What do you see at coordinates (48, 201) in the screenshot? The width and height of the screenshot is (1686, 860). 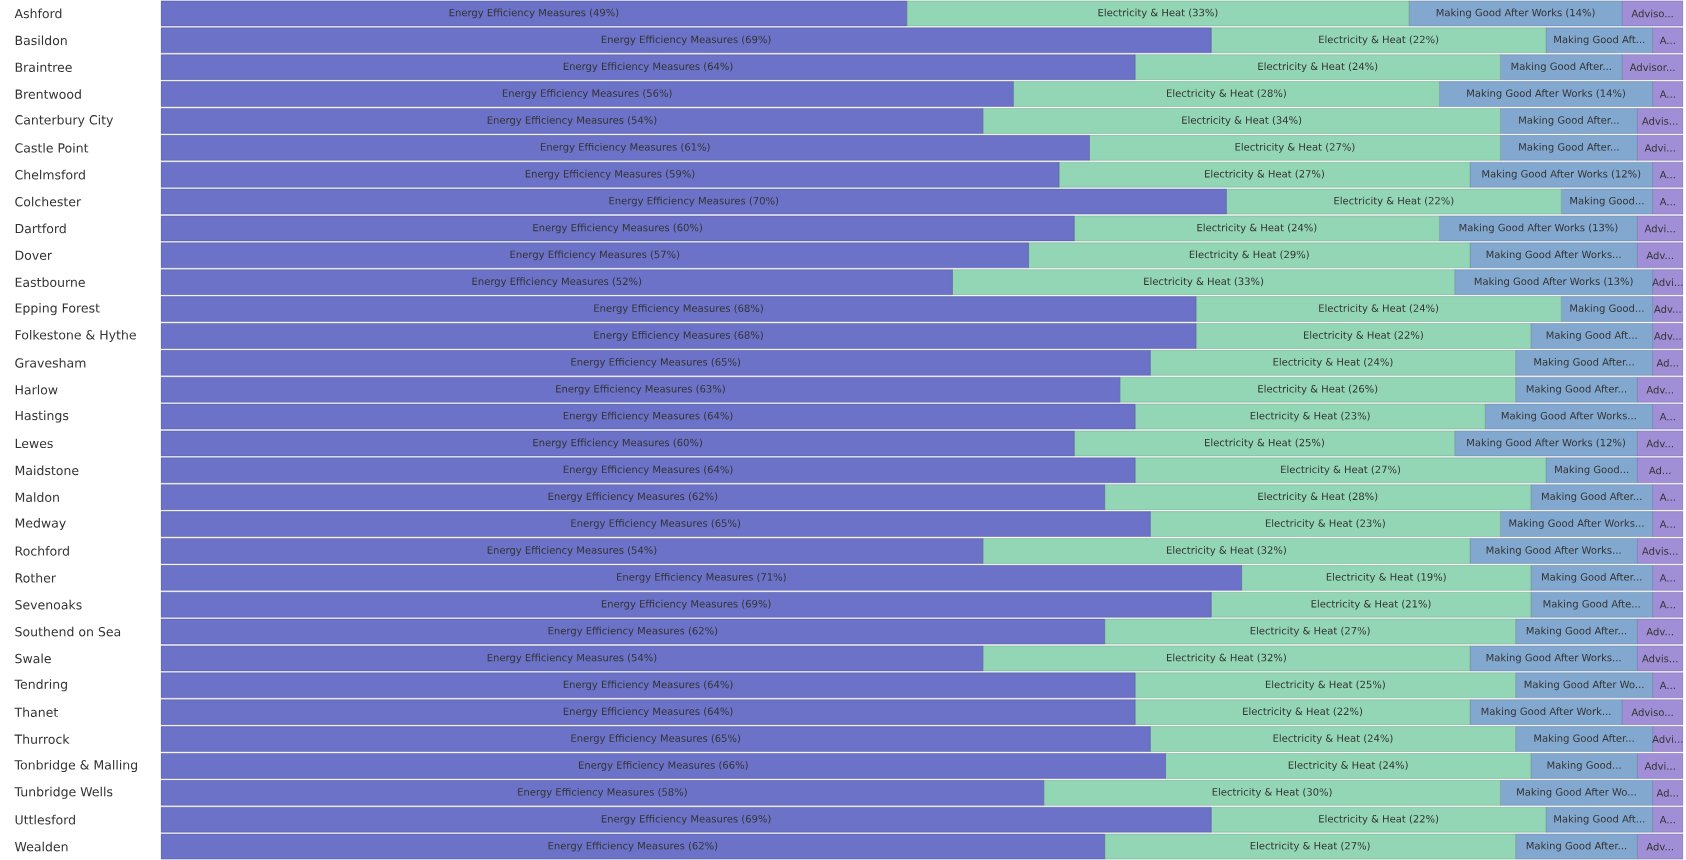 I see `y-tick-label: Colchester` at bounding box center [48, 201].